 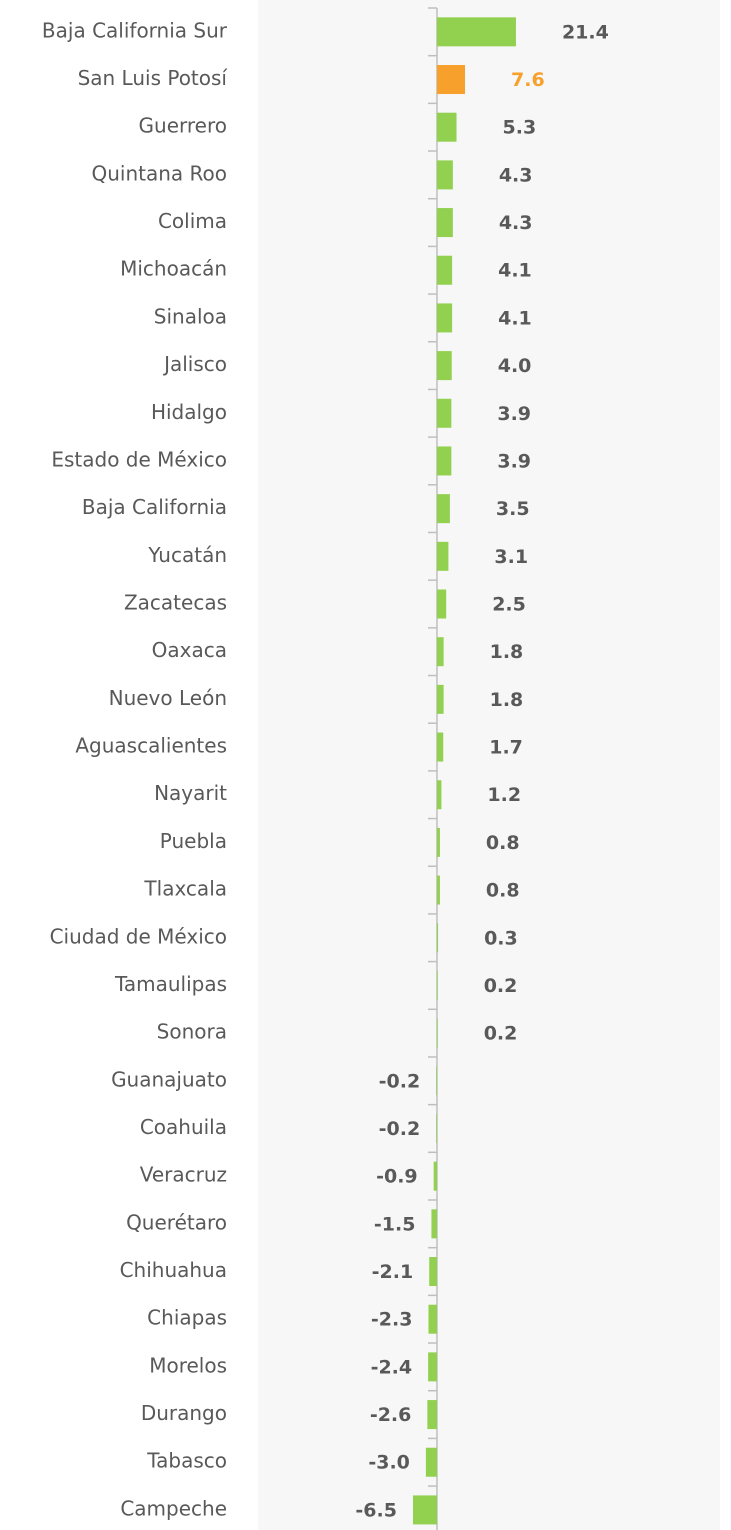 I want to click on category-label: Michoacán, so click(x=173, y=269).